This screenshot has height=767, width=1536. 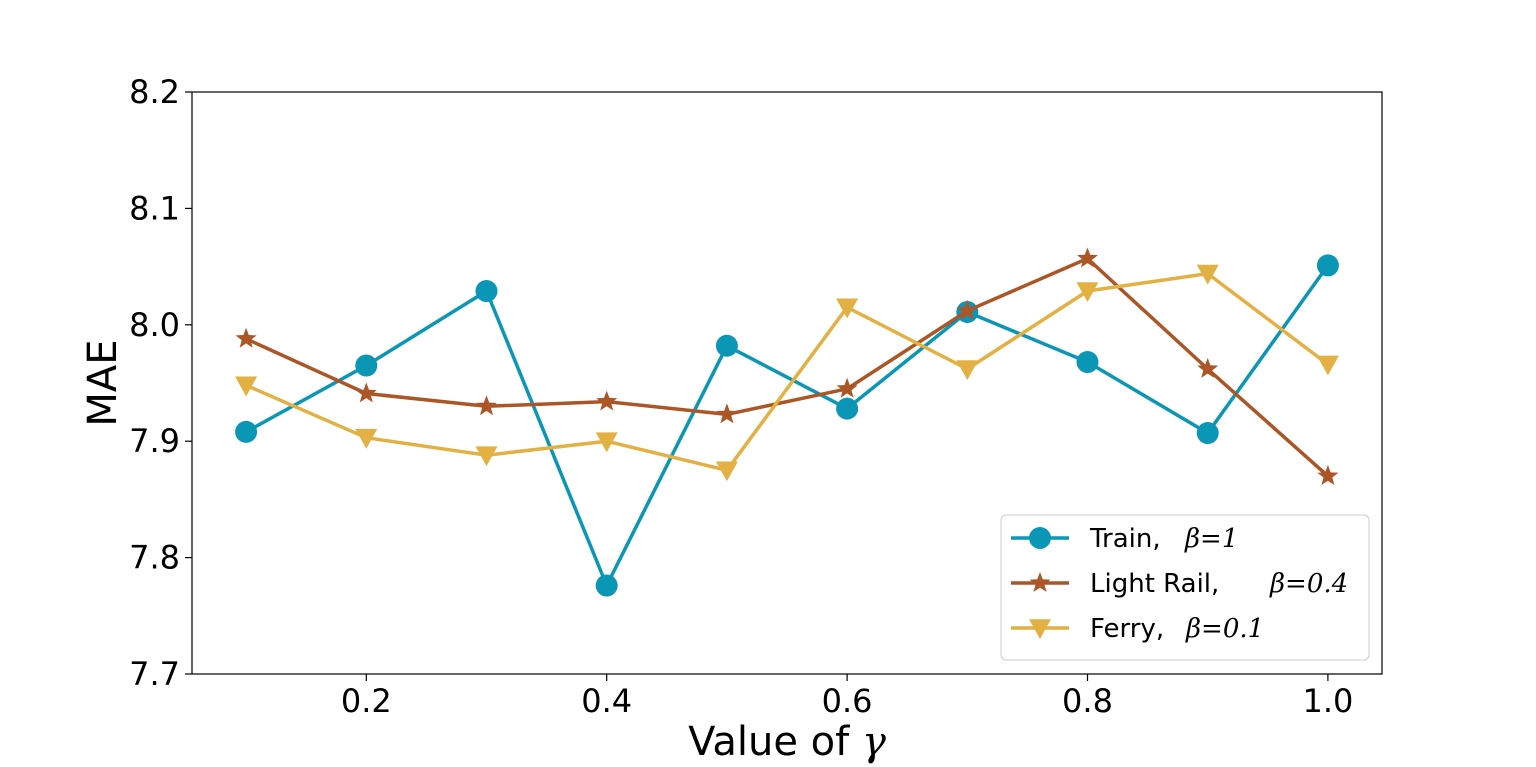 What do you see at coordinates (154, 441) in the screenshot?
I see `y-tick-label: 7.9` at bounding box center [154, 441].